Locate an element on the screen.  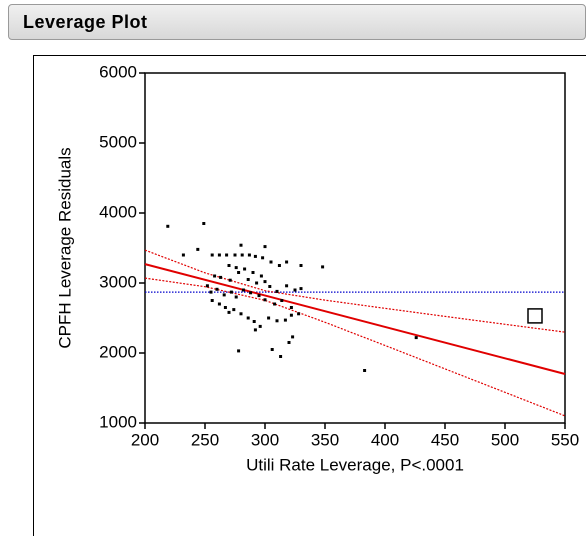
y-tick-label: 5000 is located at coordinates (118, 141).